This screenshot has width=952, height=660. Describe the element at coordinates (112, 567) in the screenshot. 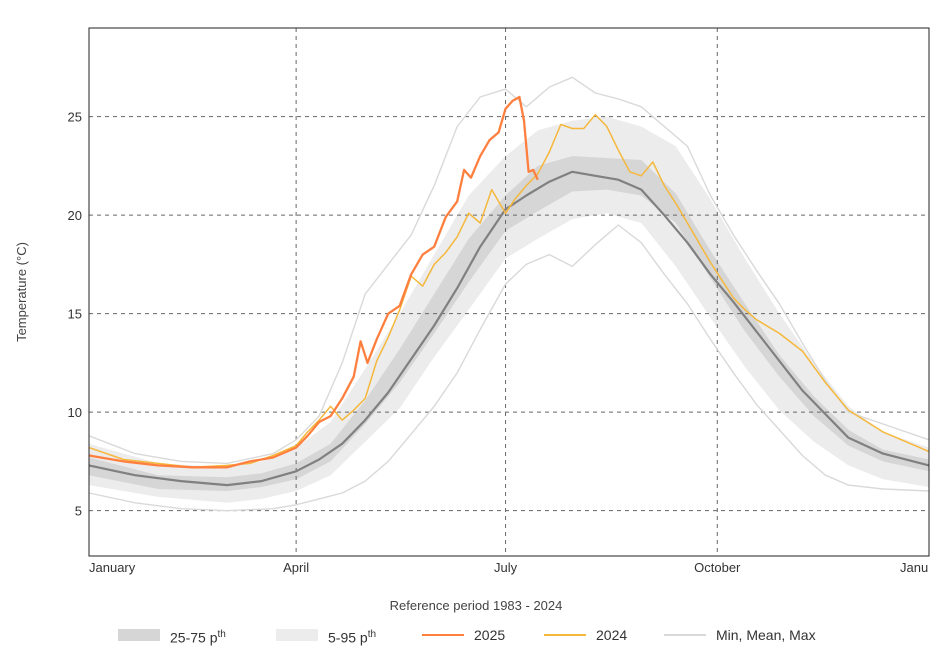

I see `x-tick-label: January` at that location.